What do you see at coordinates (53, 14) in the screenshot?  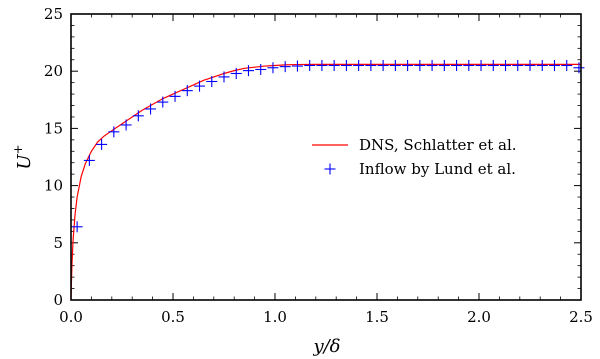 I see `y-tick-label: 25` at bounding box center [53, 14].